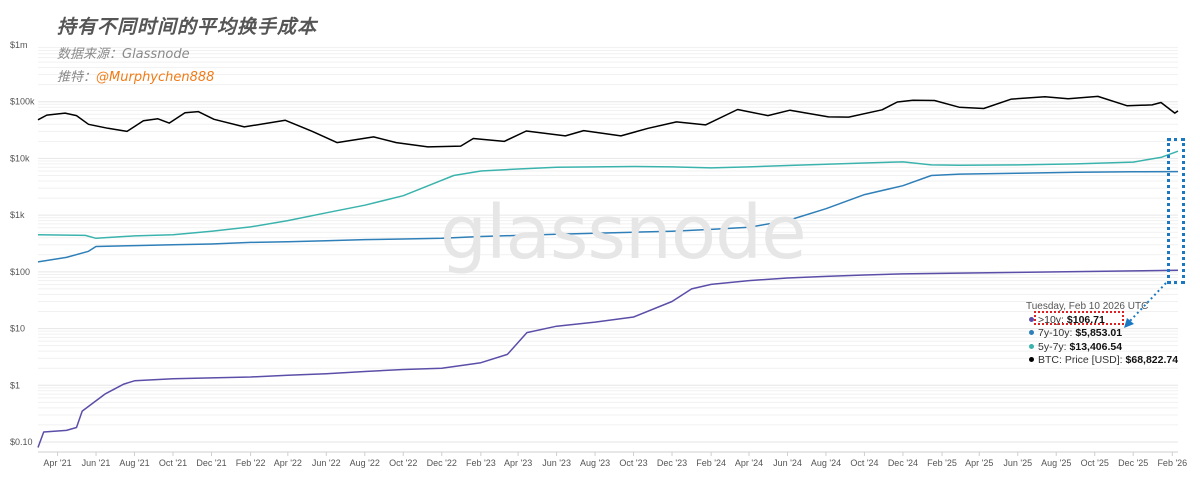 This screenshot has height=483, width=1200. What do you see at coordinates (251, 463) in the screenshot?
I see `x-tick-label: Feb '22` at bounding box center [251, 463].